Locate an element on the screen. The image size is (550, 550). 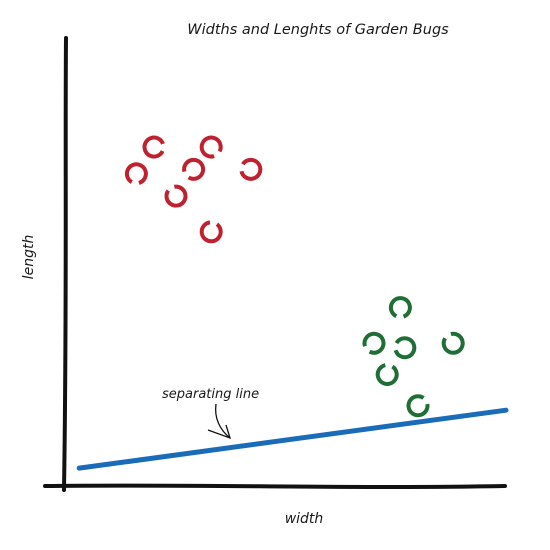
x-axis is located at coordinates (275, 486).